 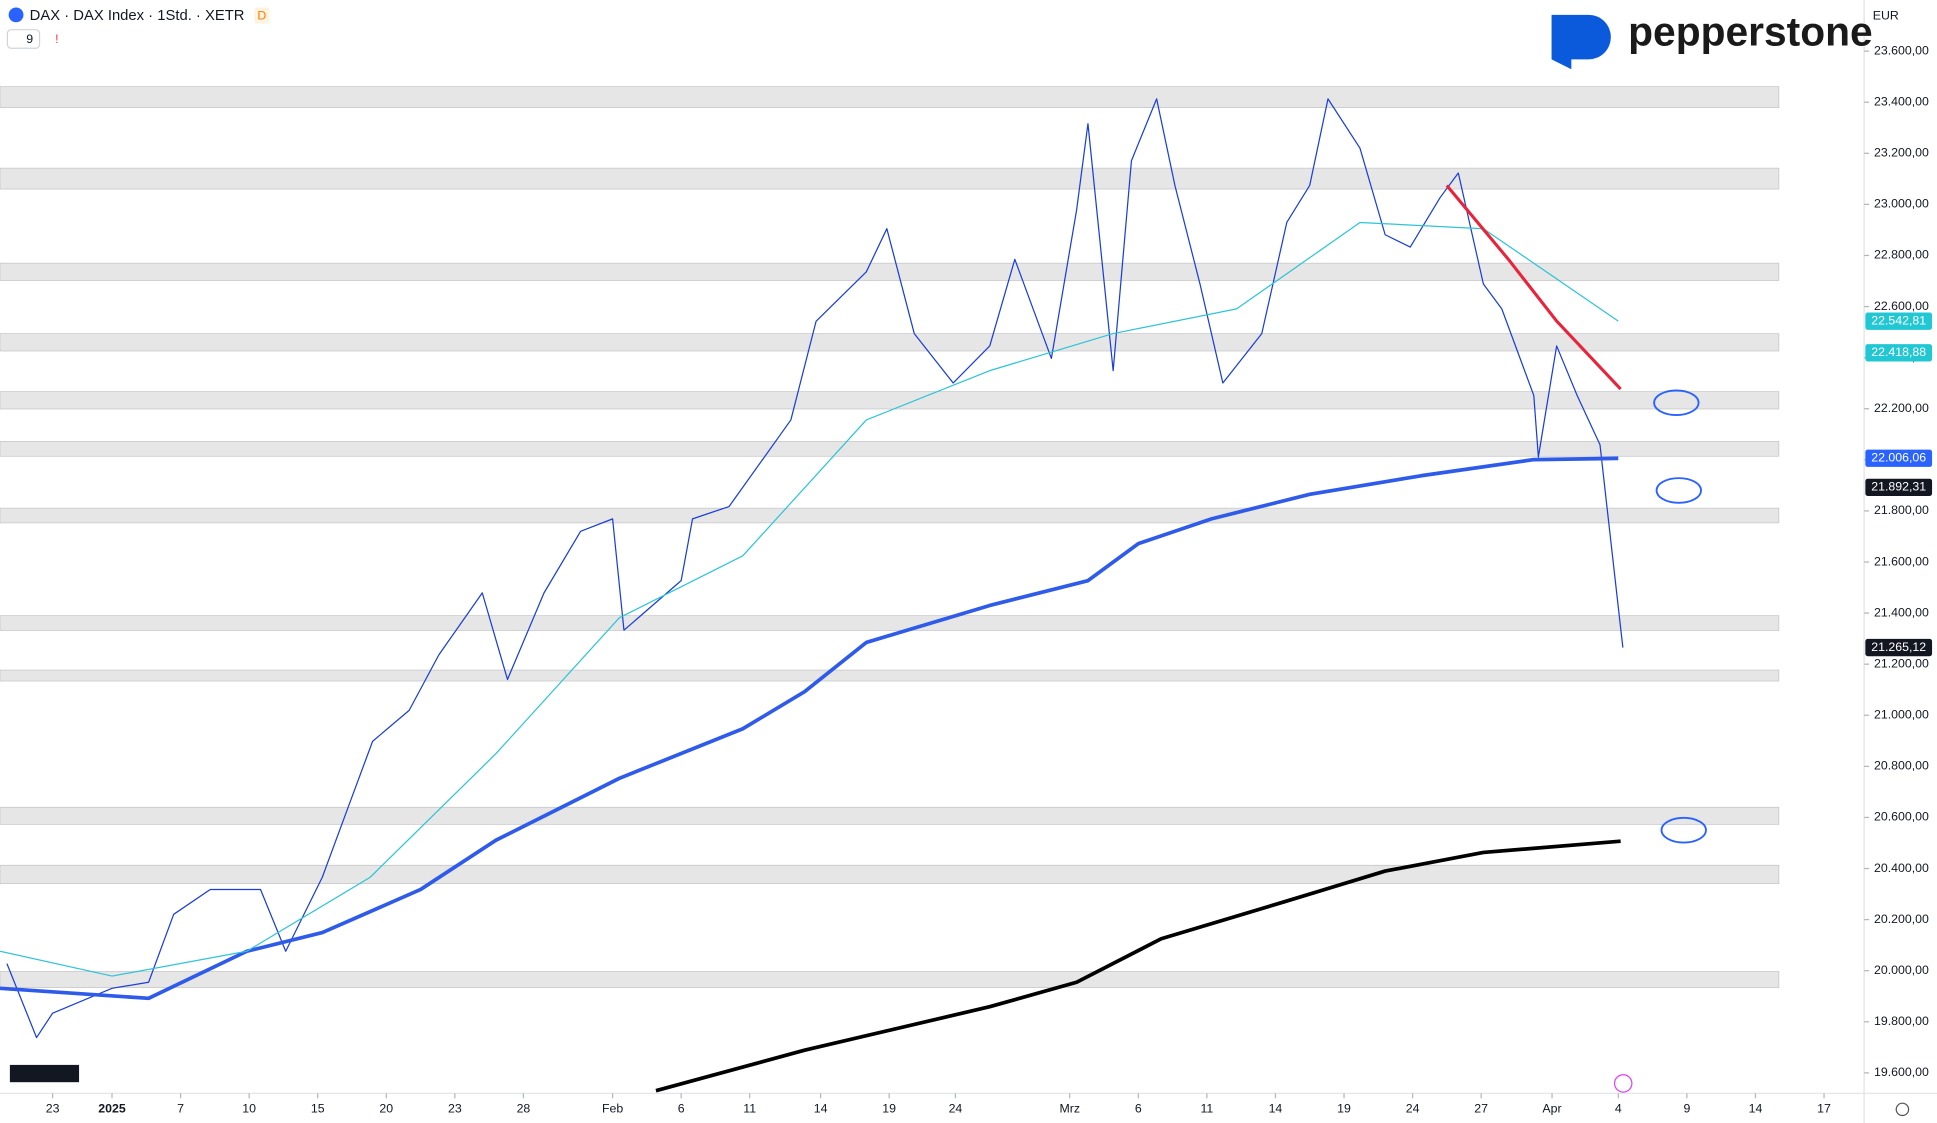 I want to click on tv-logo, so click(x=44, y=1073).